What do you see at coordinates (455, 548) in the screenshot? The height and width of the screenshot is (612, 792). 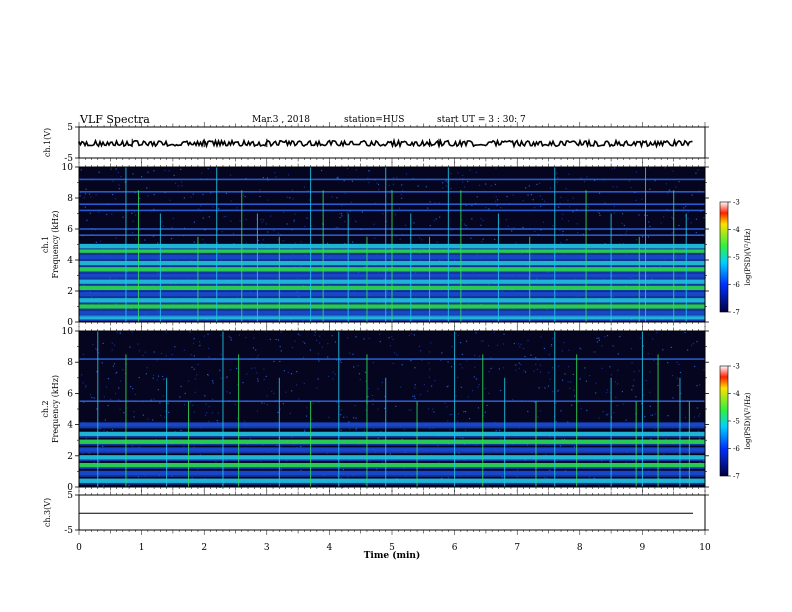 I see `x-tick-label: 6` at bounding box center [455, 548].